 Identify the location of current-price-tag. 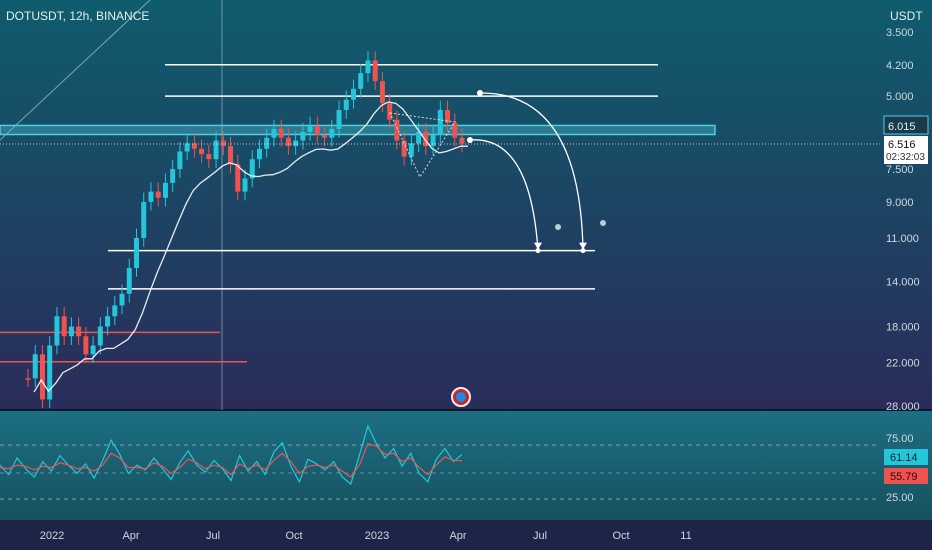
(906, 150).